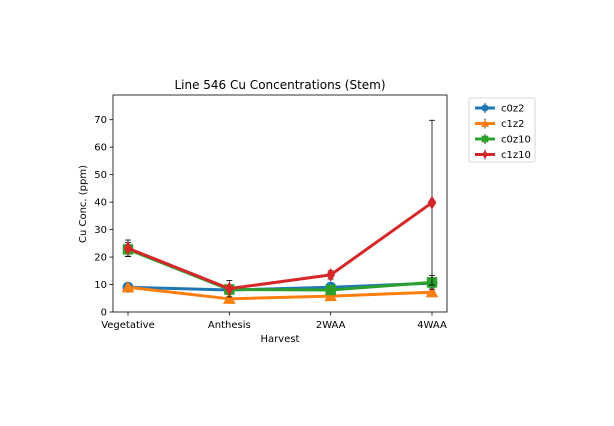  I want to click on legend-label: c1z2, so click(512, 124).